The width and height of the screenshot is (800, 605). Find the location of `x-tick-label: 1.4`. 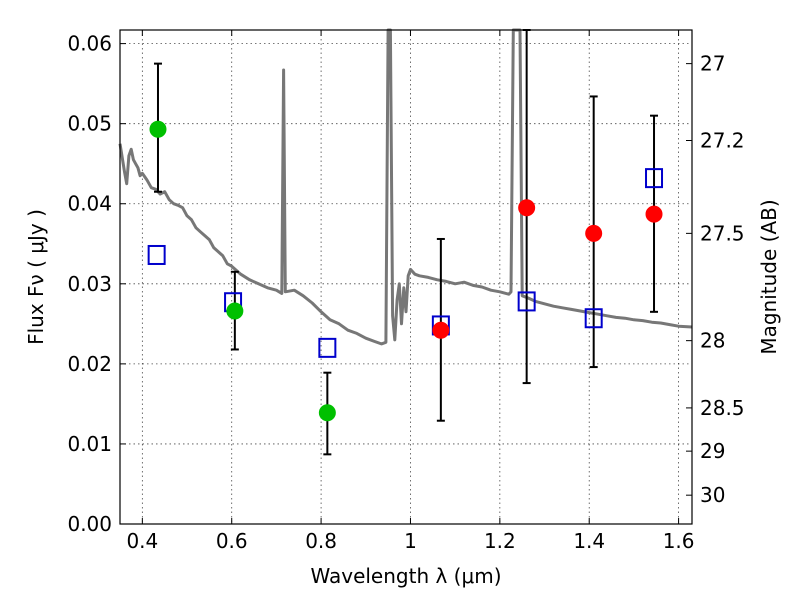

x-tick-label: 1.4 is located at coordinates (589, 541).